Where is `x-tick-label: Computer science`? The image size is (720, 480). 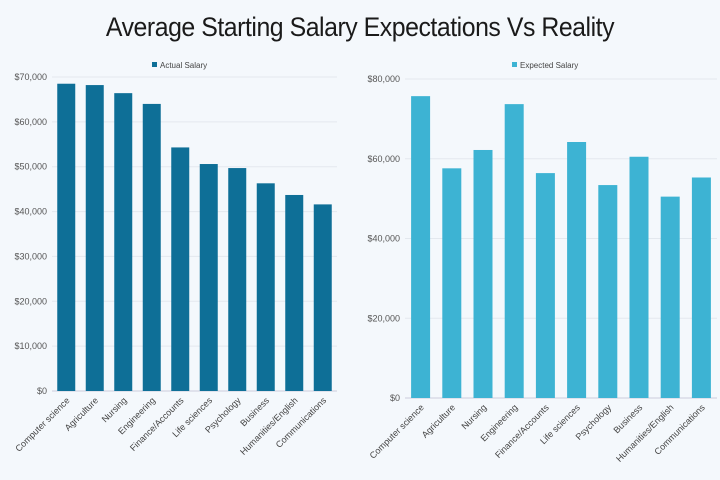 x-tick-label: Computer science is located at coordinates (397, 431).